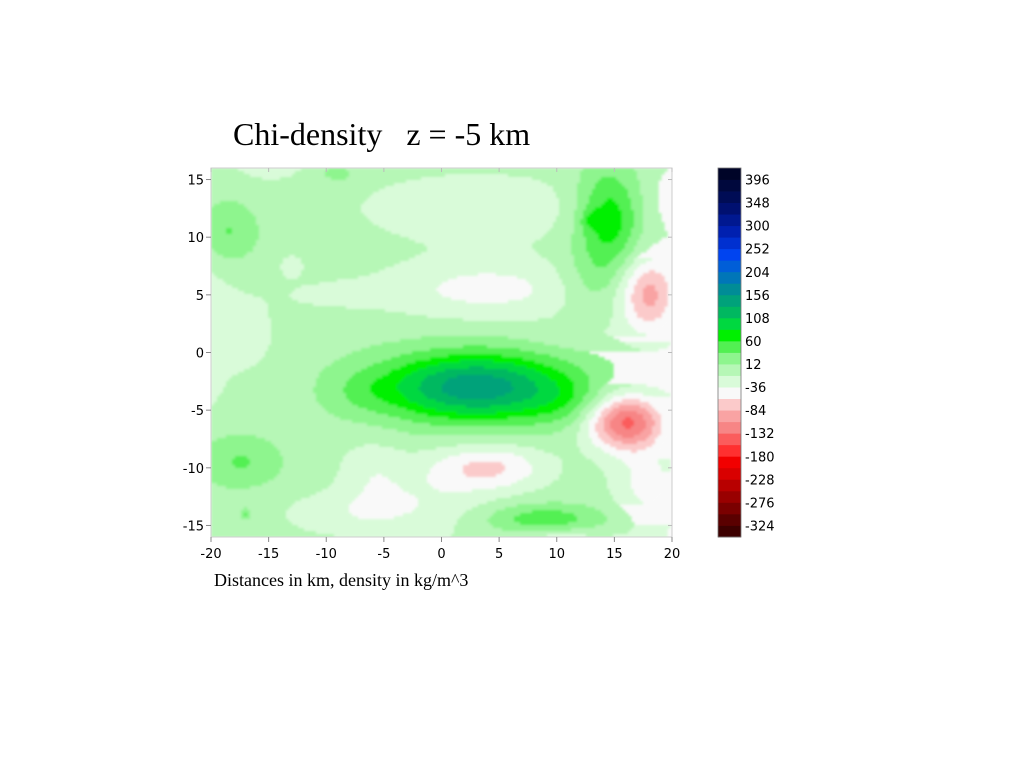 The height and width of the screenshot is (768, 1024). What do you see at coordinates (760, 480) in the screenshot?
I see `colorbar-tick-label: -228` at bounding box center [760, 480].